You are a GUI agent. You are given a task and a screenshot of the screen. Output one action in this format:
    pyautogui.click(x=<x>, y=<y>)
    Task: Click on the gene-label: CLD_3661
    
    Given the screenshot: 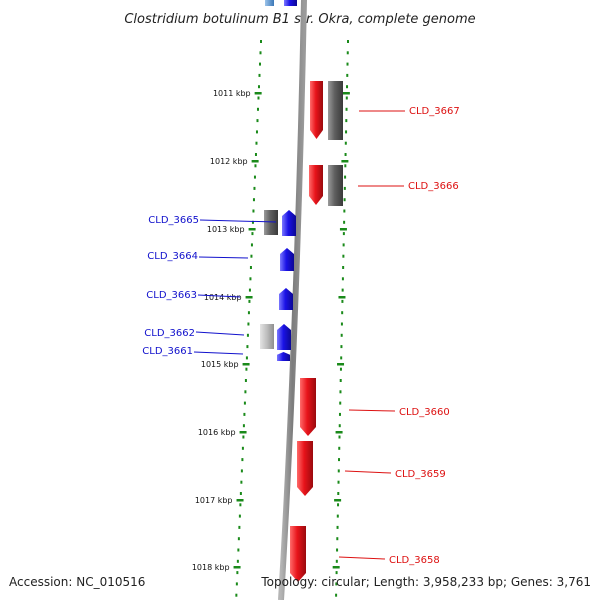 What is the action you would take?
    pyautogui.click(x=167, y=351)
    